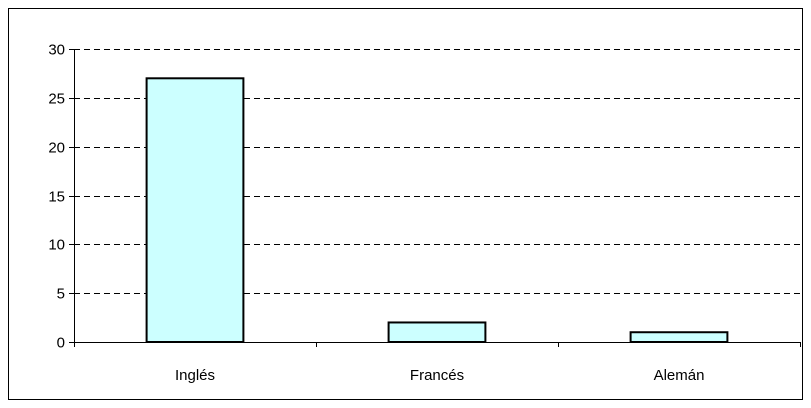 The image size is (811, 408). I want to click on y-tick-labels: 0 5 10 15 20 25 30, so click(56, 197).